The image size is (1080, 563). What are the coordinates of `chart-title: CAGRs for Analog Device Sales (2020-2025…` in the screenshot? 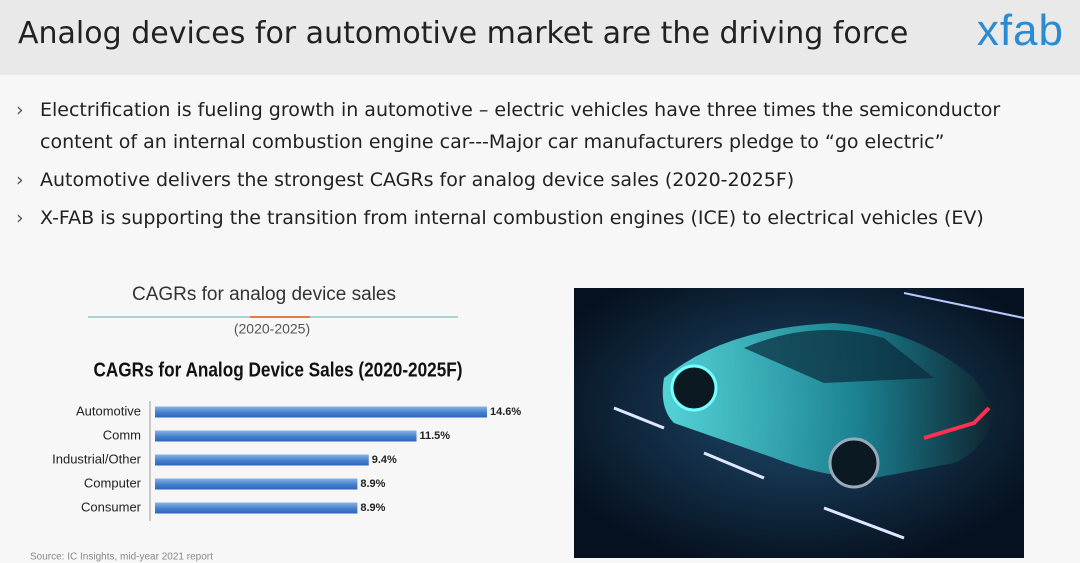 It's located at (277, 369).